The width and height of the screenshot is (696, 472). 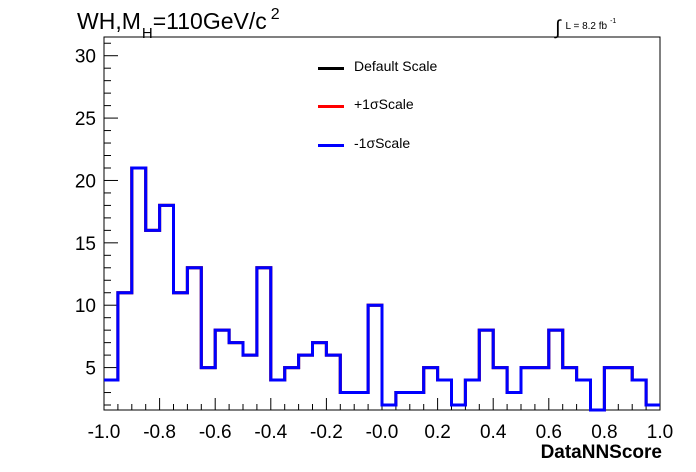 I want to click on chart-title: WH,MH=110GeV/c 2, so click(x=178, y=24).